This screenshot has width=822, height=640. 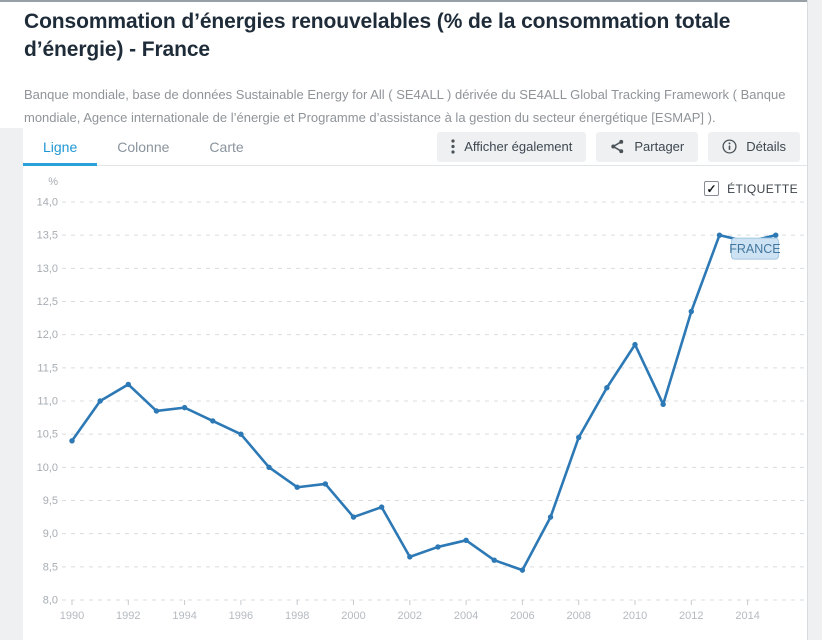 I want to click on y-tick-label: 12,5, so click(x=47, y=302).